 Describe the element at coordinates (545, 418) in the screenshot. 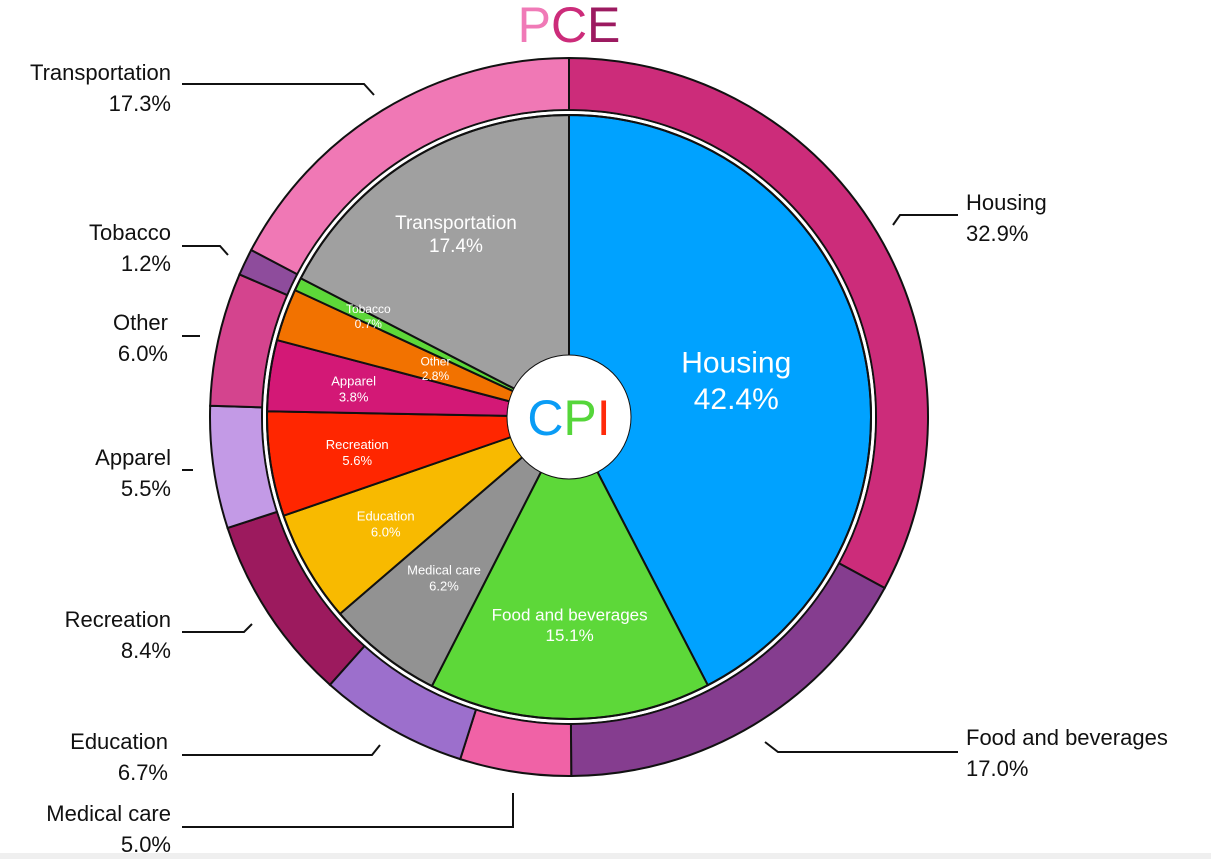

I see `center-title-letter: C` at that location.